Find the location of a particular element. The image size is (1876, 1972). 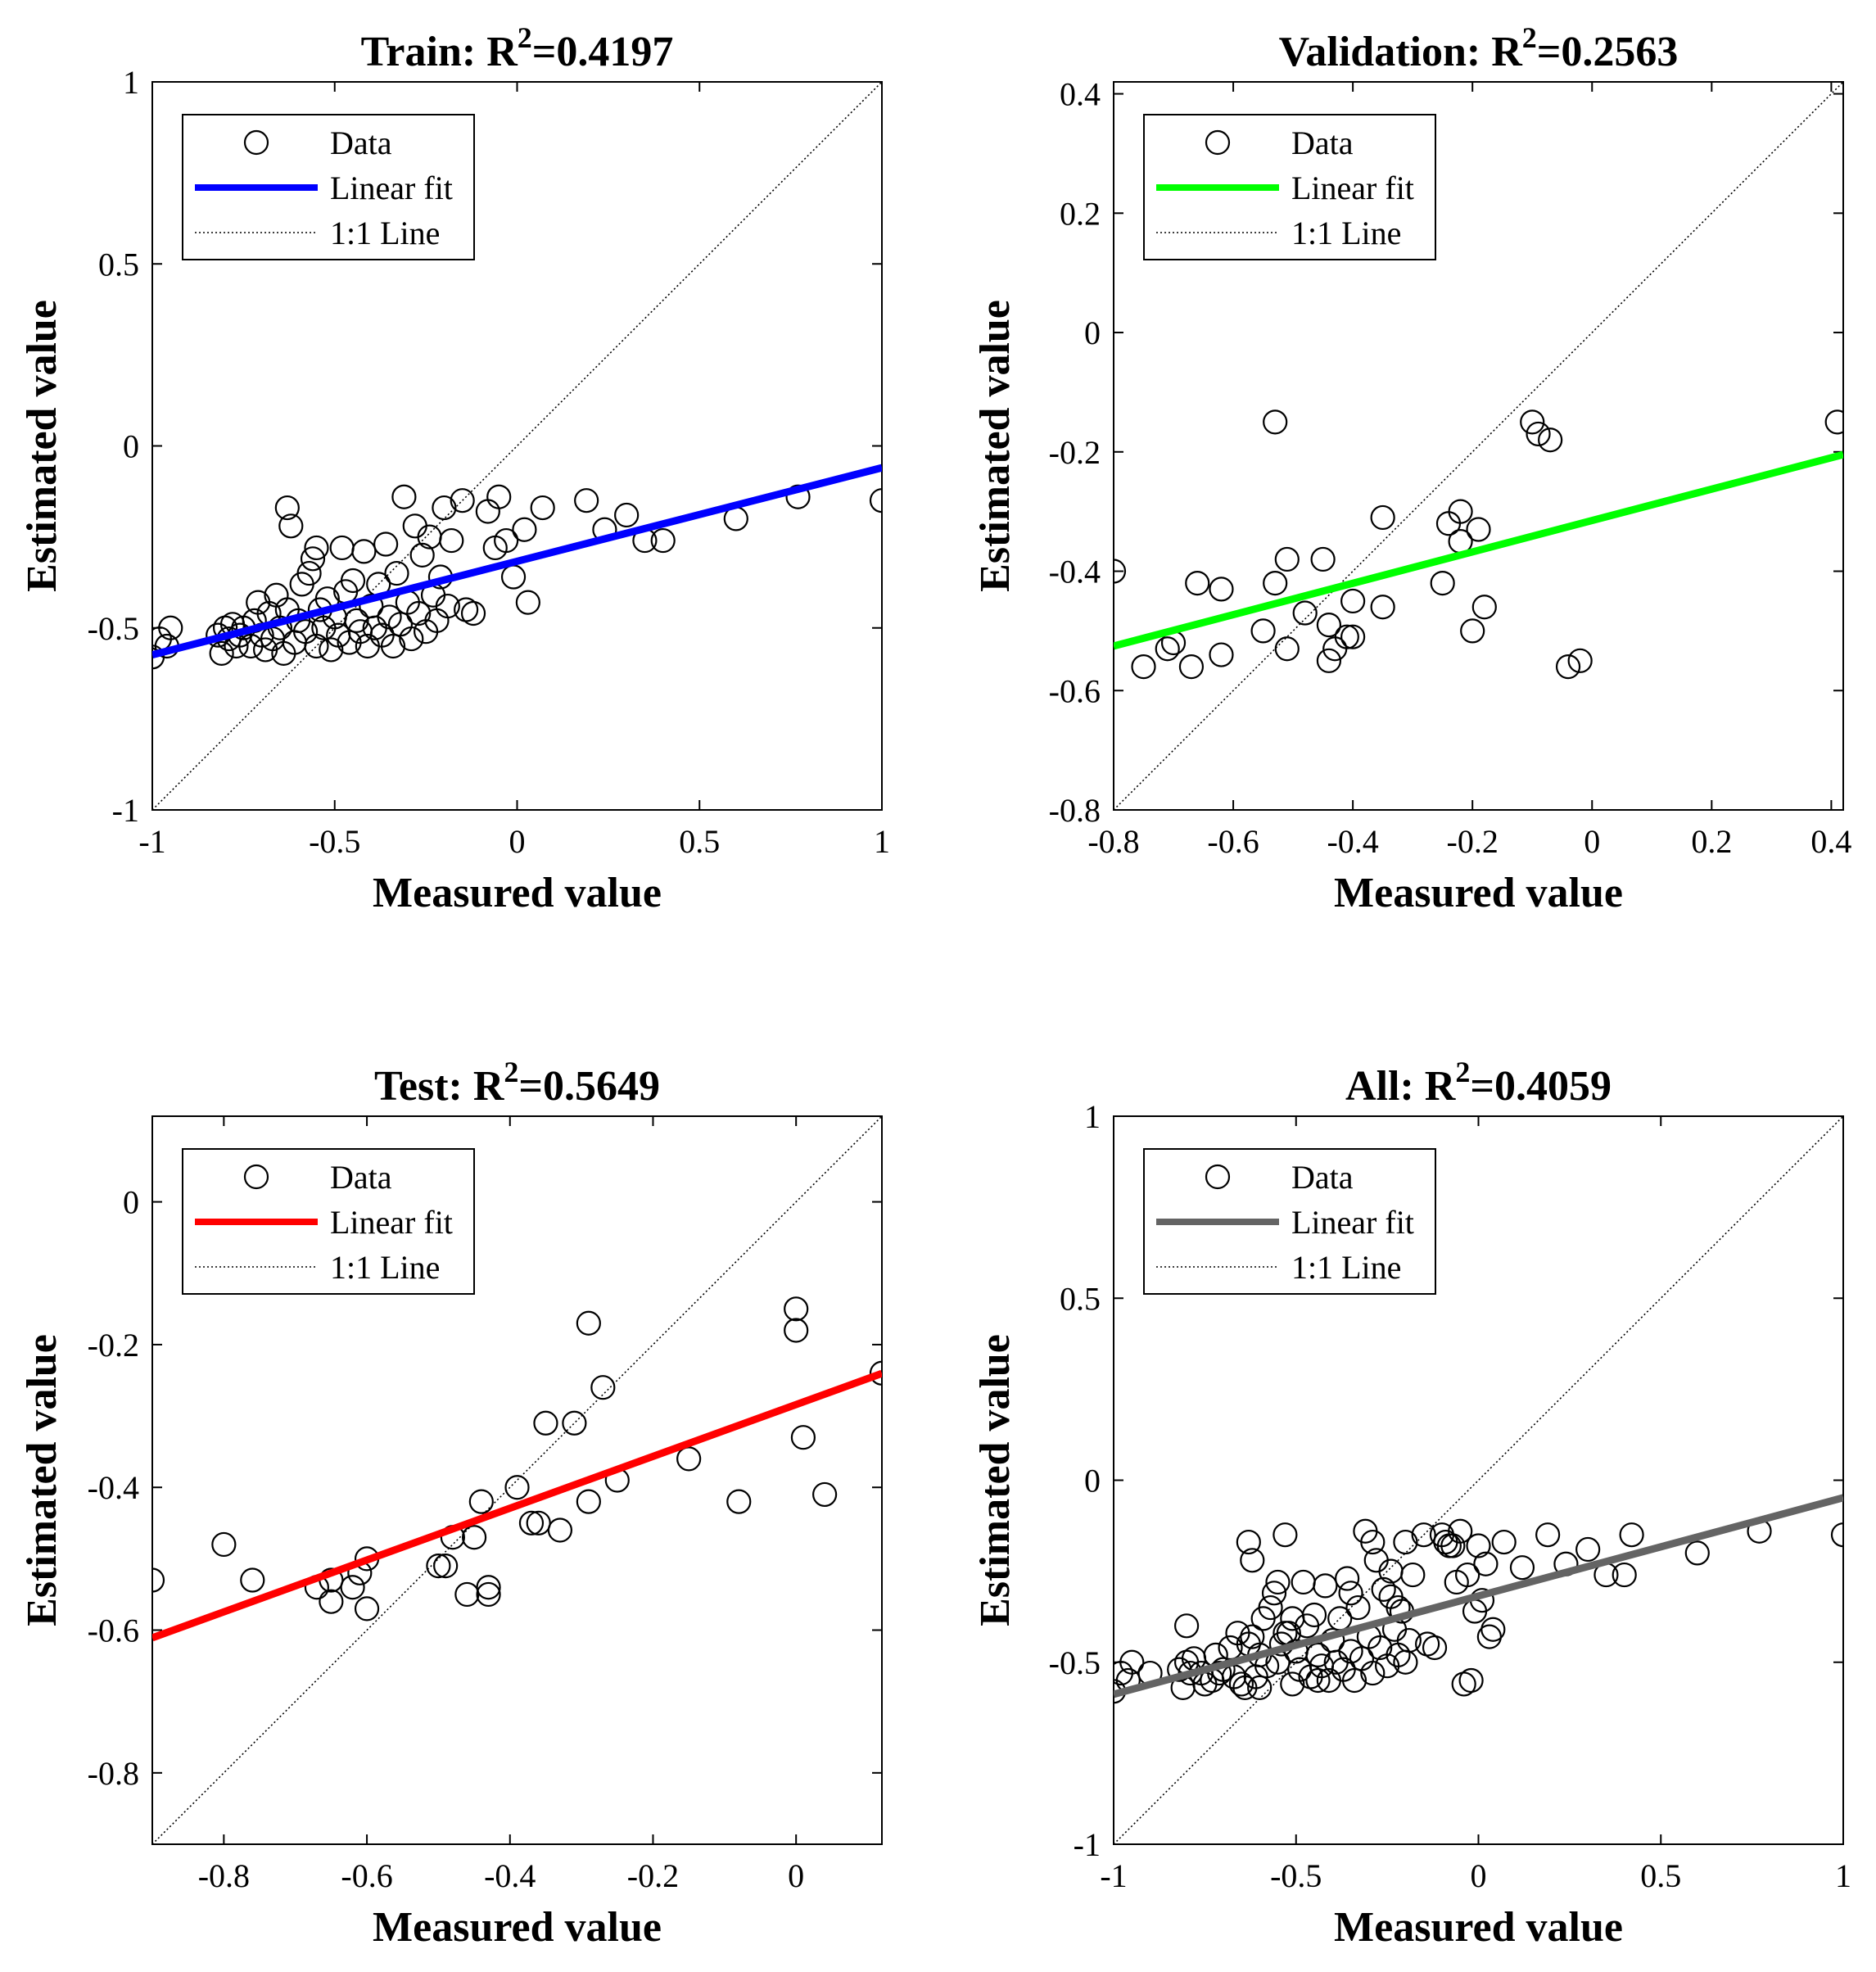

x-tick-label: 0.2 is located at coordinates (1711, 841).